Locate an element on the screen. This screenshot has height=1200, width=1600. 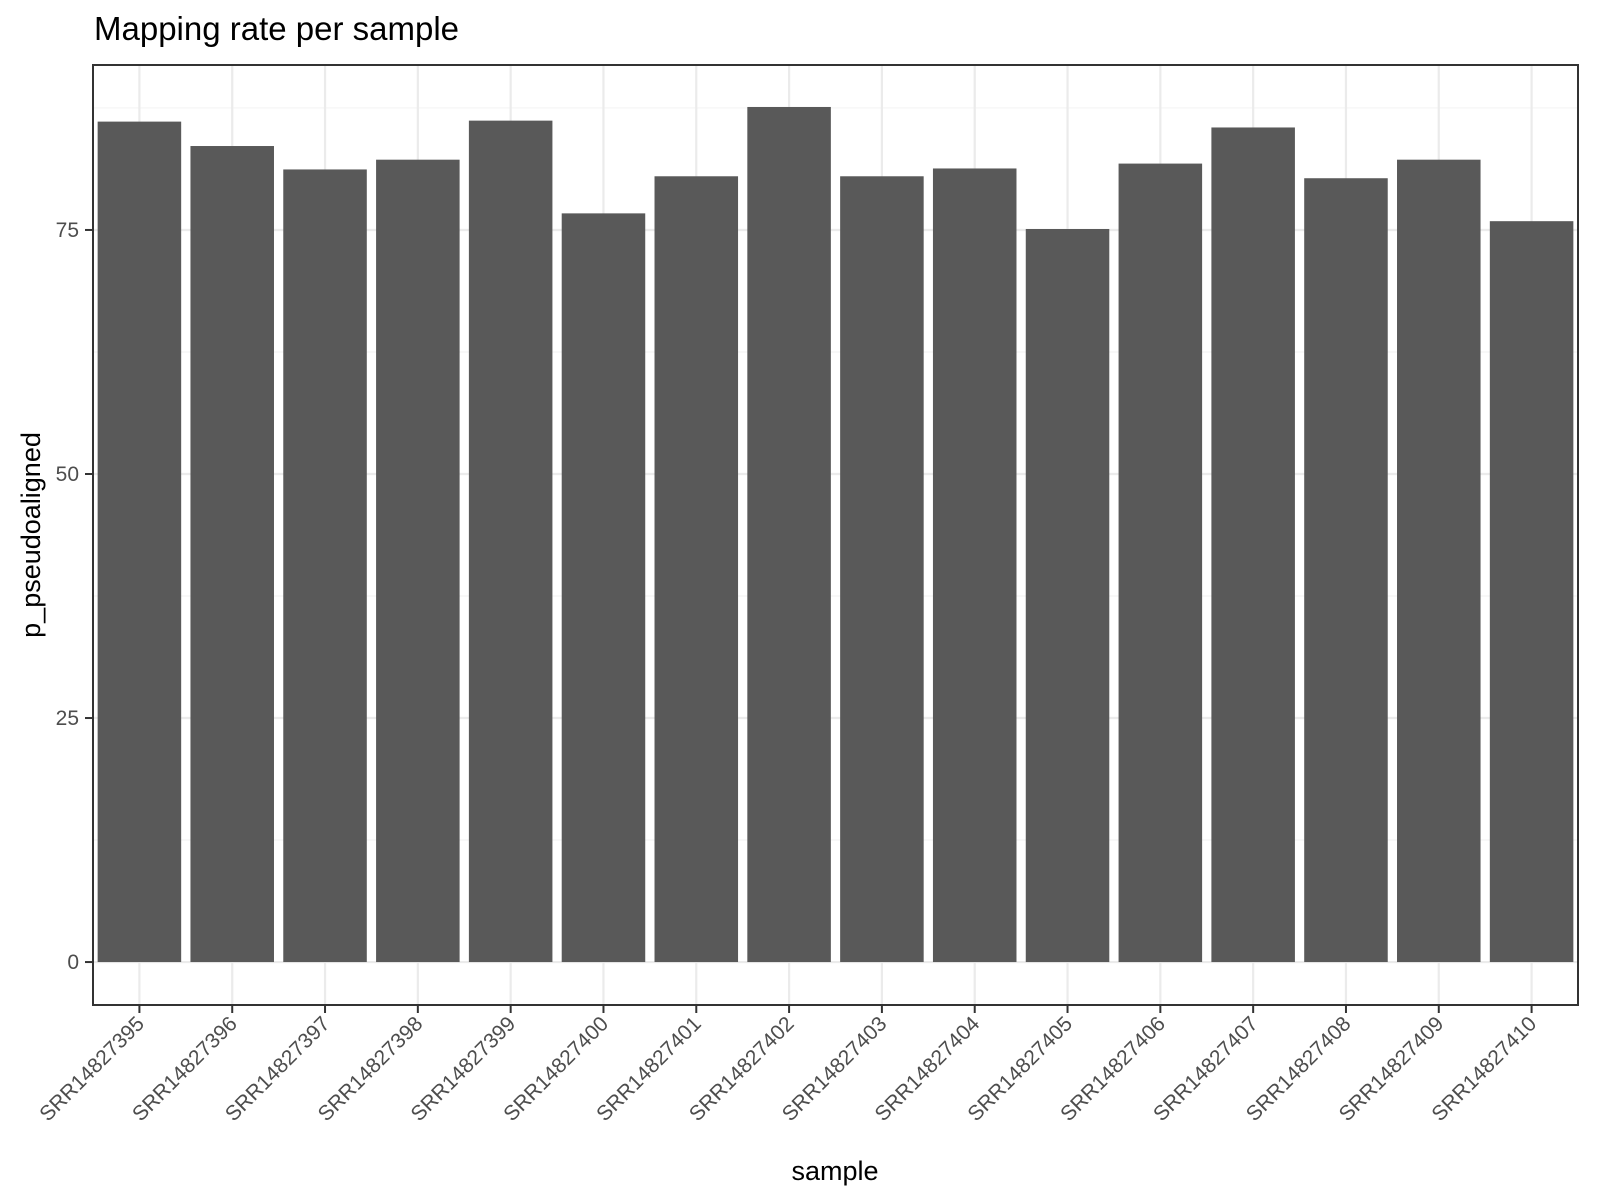
bar-SRR14827404 is located at coordinates (974, 565).